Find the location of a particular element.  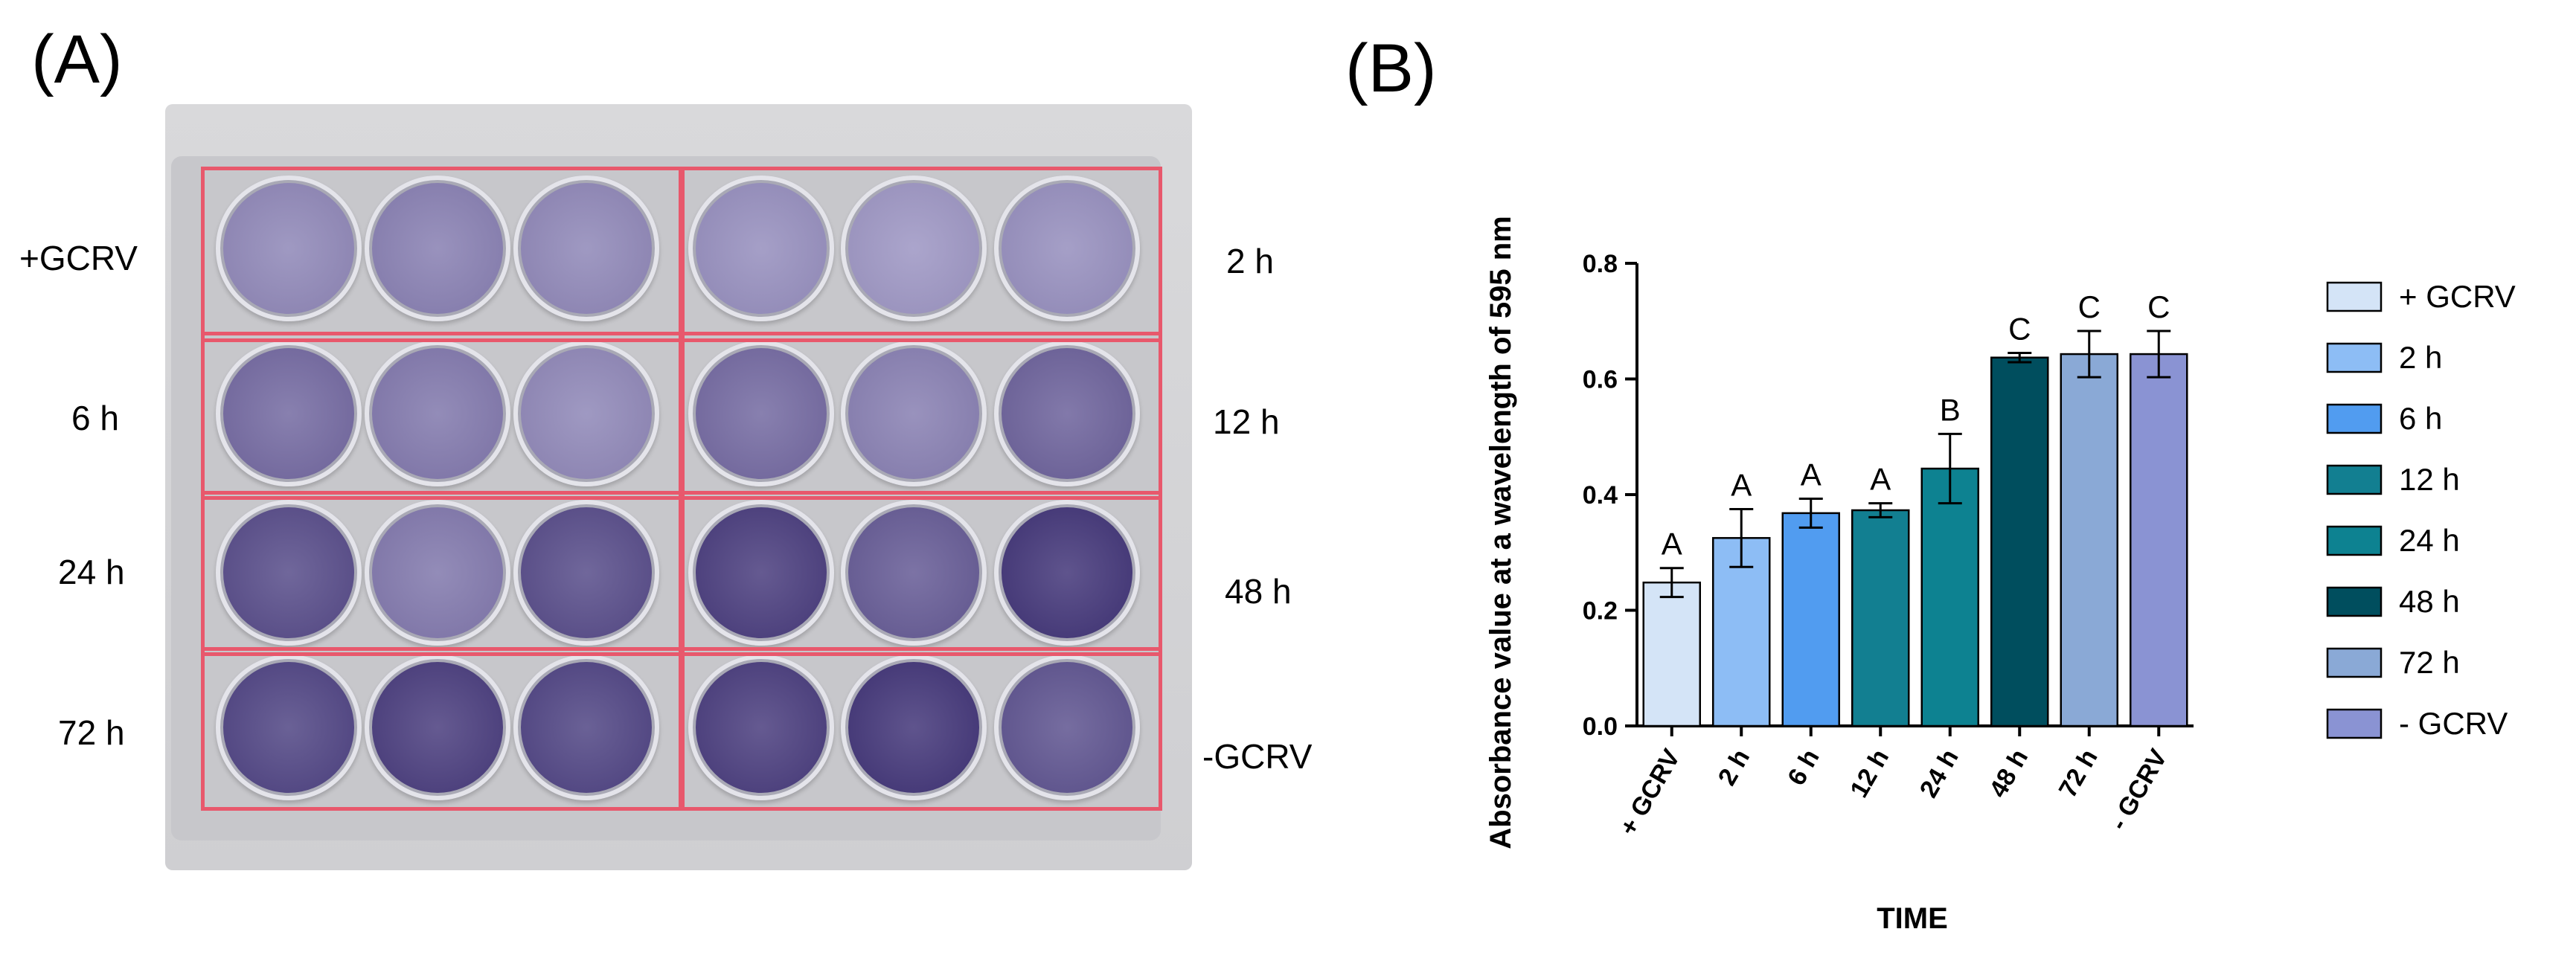

legend-label: 2 h is located at coordinates (2421, 357).